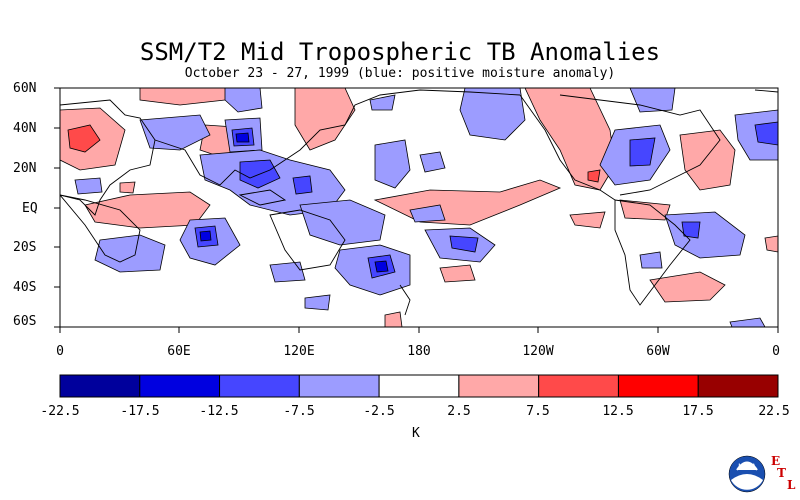 Image resolution: width=800 pixels, height=500 pixels. I want to click on noaa-logo: NOAA, so click(747, 474).